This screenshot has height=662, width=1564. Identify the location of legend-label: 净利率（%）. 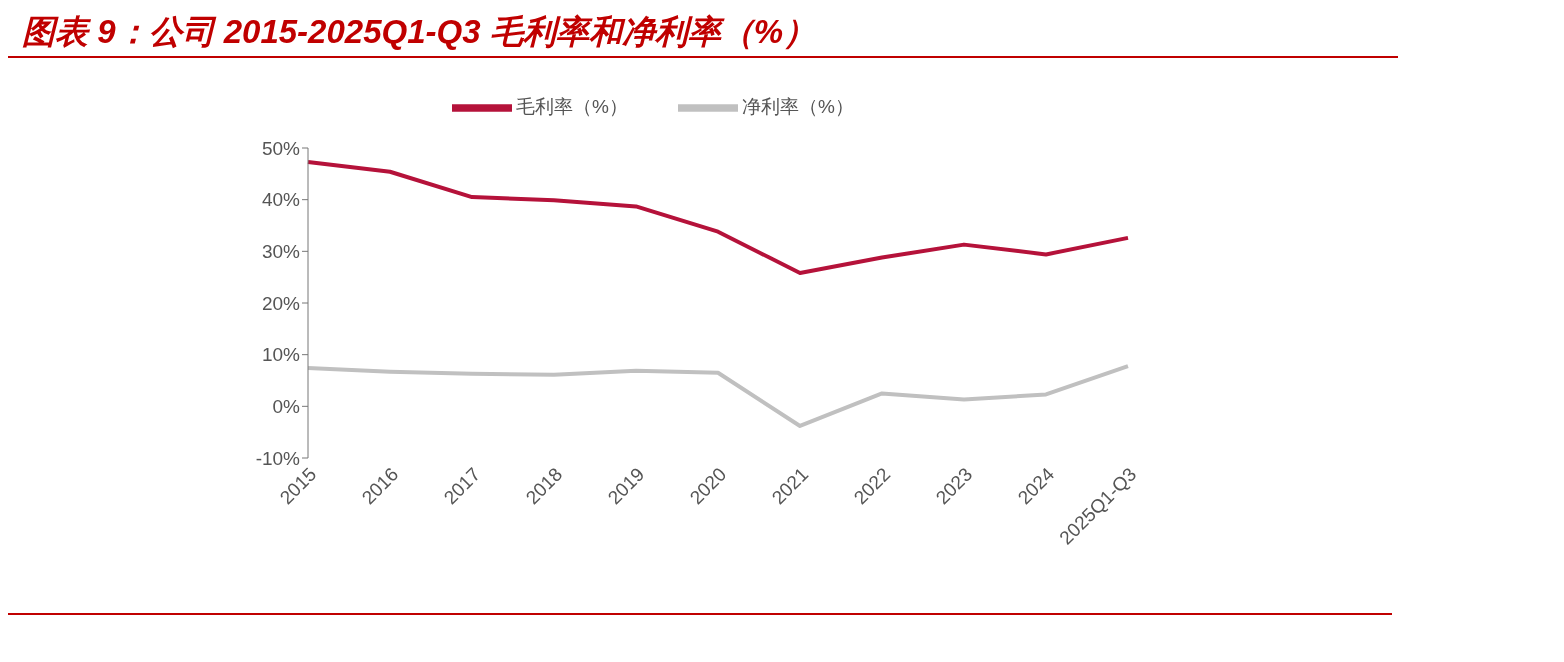
(798, 107).